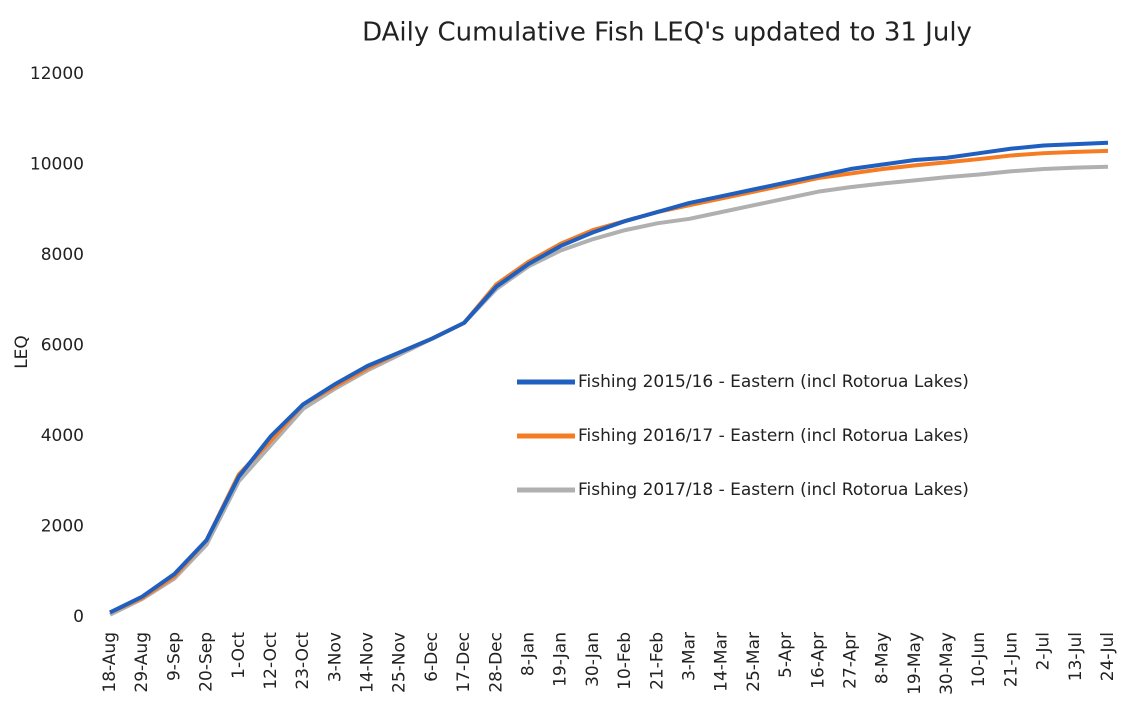  What do you see at coordinates (57, 74) in the screenshot?
I see `y-tick-label: 12000` at bounding box center [57, 74].